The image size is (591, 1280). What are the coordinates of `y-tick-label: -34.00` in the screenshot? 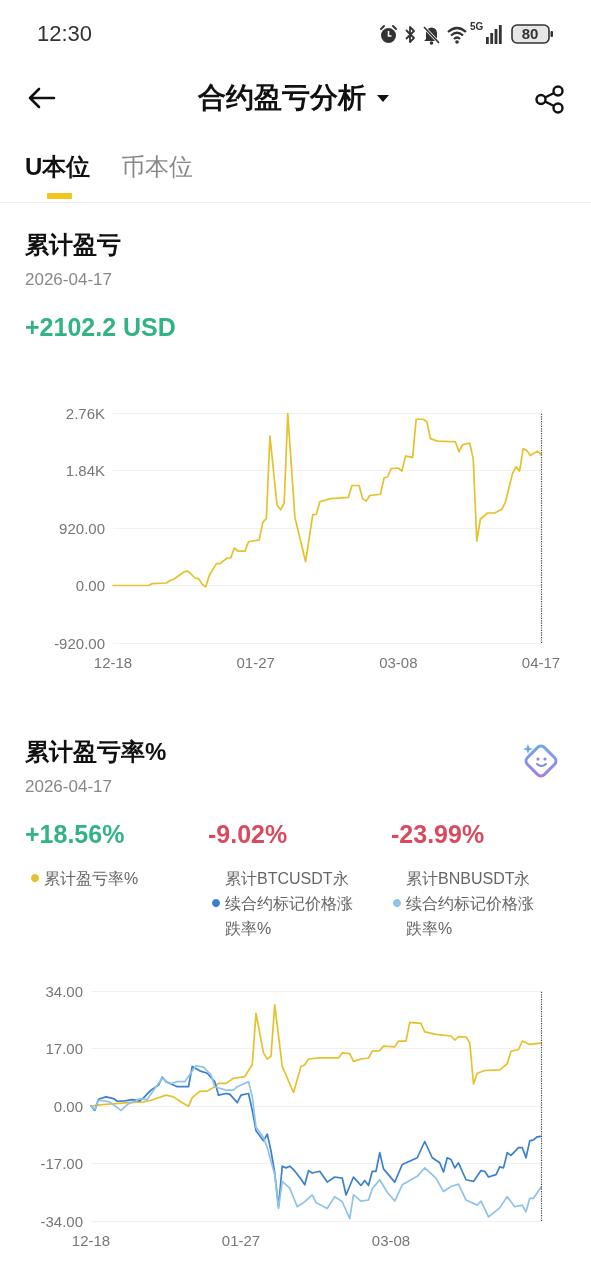 It's located at (61, 1221).